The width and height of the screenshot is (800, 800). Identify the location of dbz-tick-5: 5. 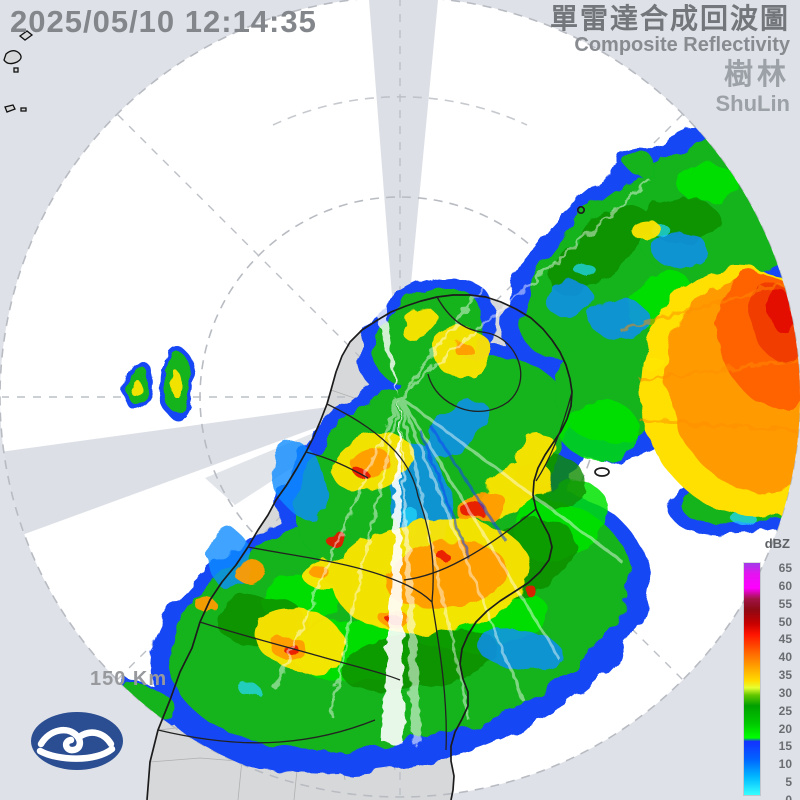
(788, 782).